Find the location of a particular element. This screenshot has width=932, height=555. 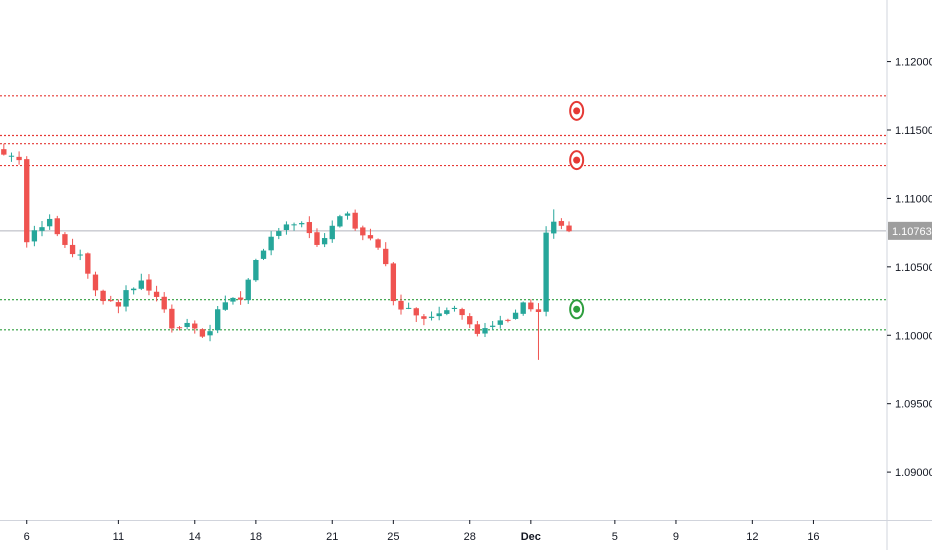

y-tick-label: 1.09000 is located at coordinates (913, 473).